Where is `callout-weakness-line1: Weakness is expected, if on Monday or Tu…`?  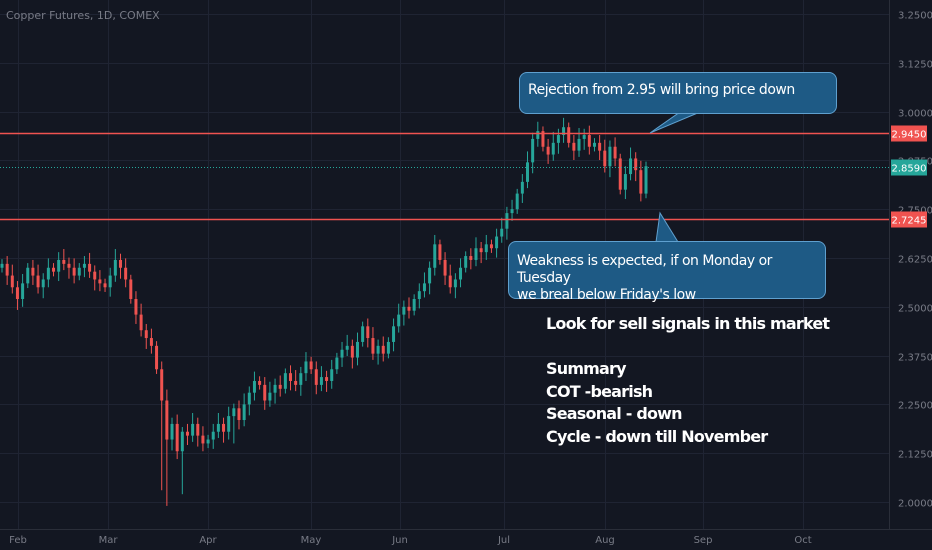 callout-weakness-line1: Weakness is expected, if on Monday or Tu… is located at coordinates (644, 269).